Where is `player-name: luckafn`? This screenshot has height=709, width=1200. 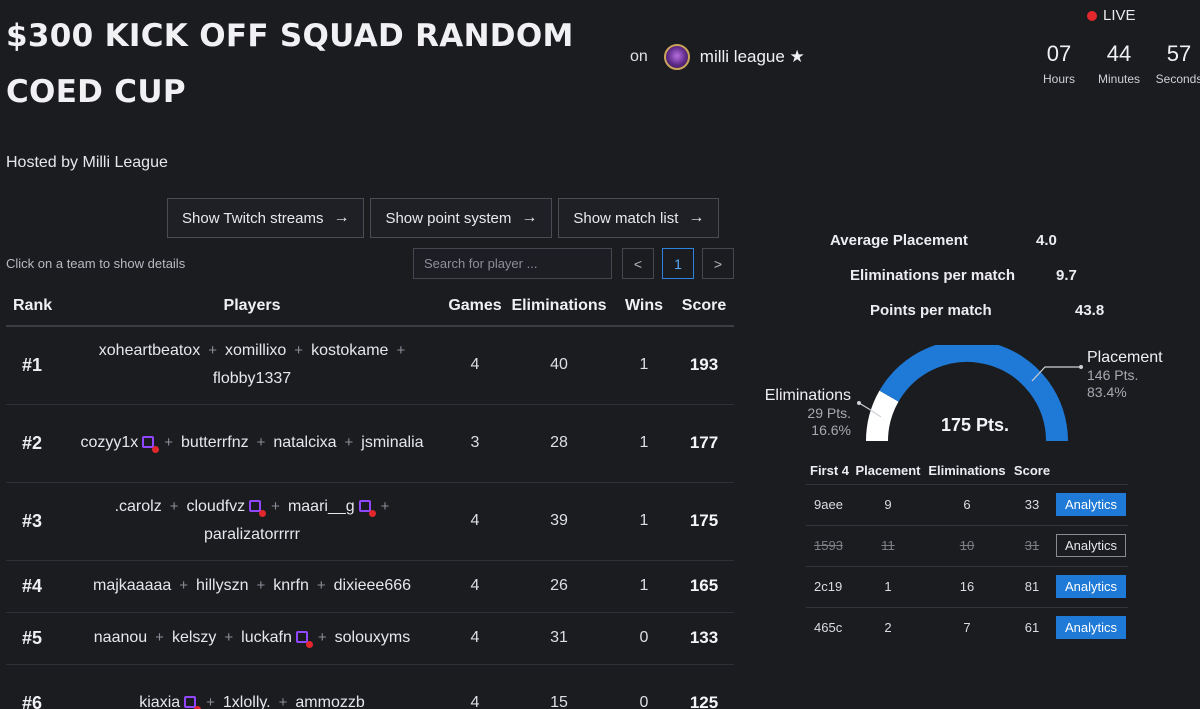
player-name: luckafn is located at coordinates (277, 638).